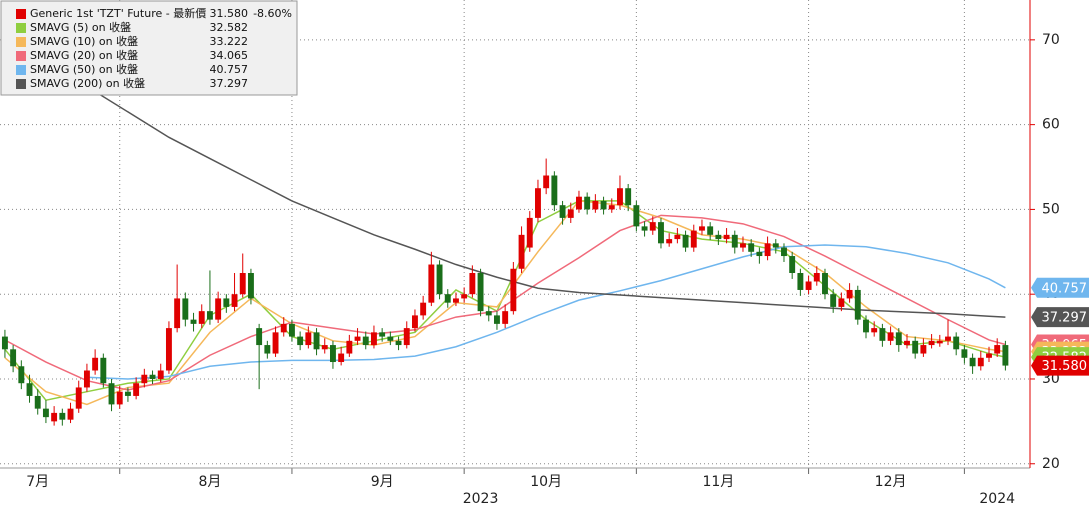 The width and height of the screenshot is (1090, 506). I want to click on legend-label: SMAVG (200) on 收盤, so click(87, 83).